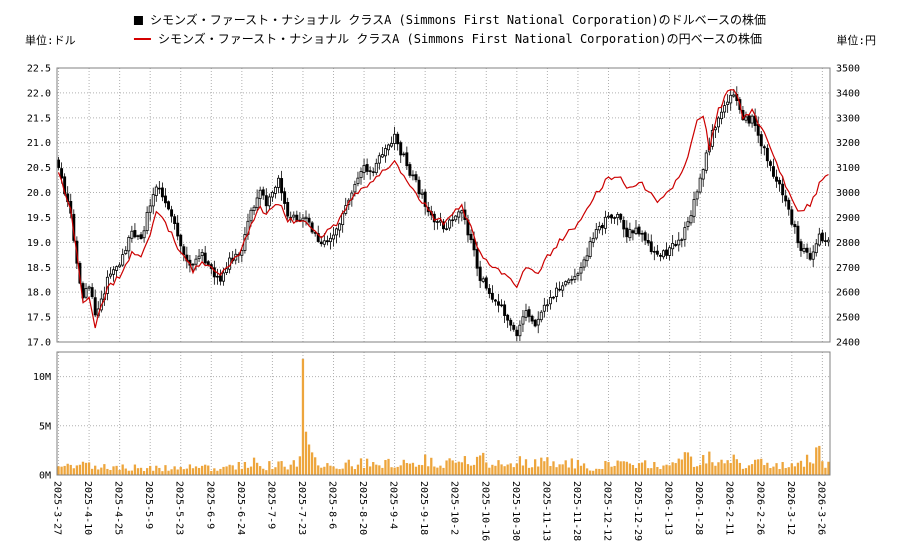 This screenshot has width=900, height=550. What do you see at coordinates (848, 318) in the screenshot?
I see `price-right-tick-label: 2500` at bounding box center [848, 318].